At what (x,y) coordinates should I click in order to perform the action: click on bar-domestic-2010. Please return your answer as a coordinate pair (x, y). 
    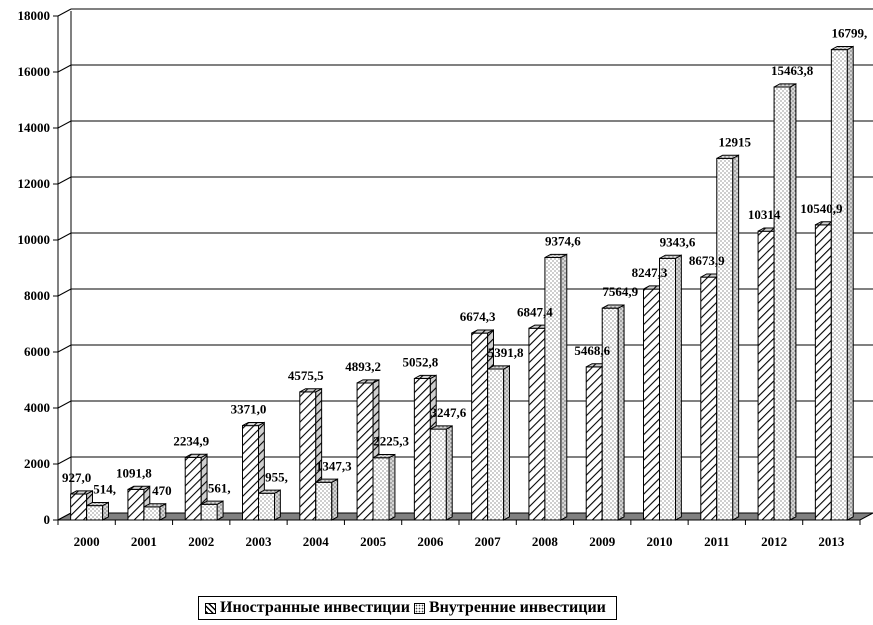
    Looking at the image, I should click on (670, 387).